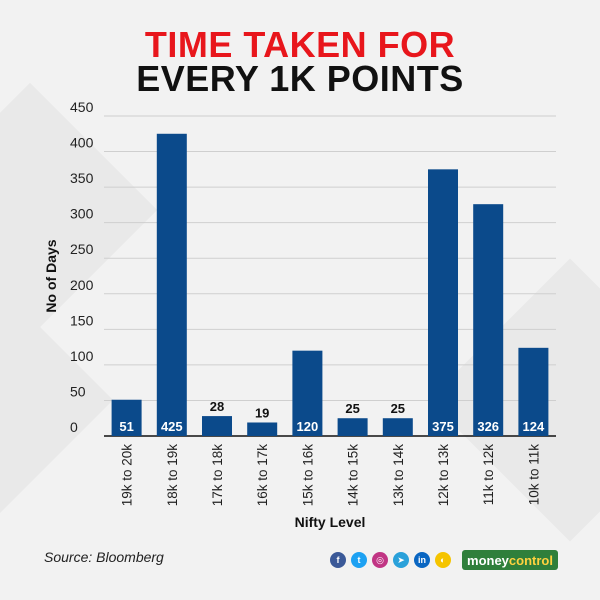 The height and width of the screenshot is (600, 600). Describe the element at coordinates (443, 560) in the screenshot. I see `snapchat-icon: ◐` at that location.